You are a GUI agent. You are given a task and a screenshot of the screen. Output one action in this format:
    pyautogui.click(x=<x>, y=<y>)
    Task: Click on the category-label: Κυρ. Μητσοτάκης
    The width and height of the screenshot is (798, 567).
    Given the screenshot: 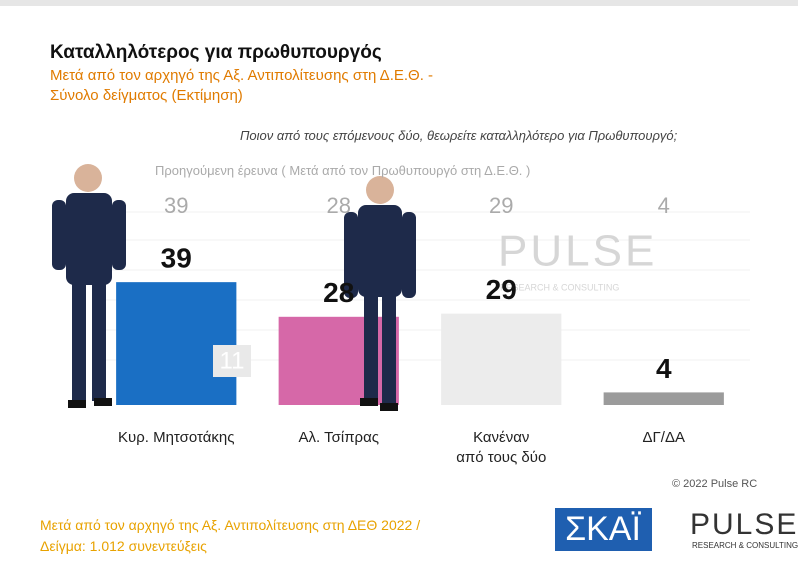 What is the action you would take?
    pyautogui.click(x=176, y=437)
    